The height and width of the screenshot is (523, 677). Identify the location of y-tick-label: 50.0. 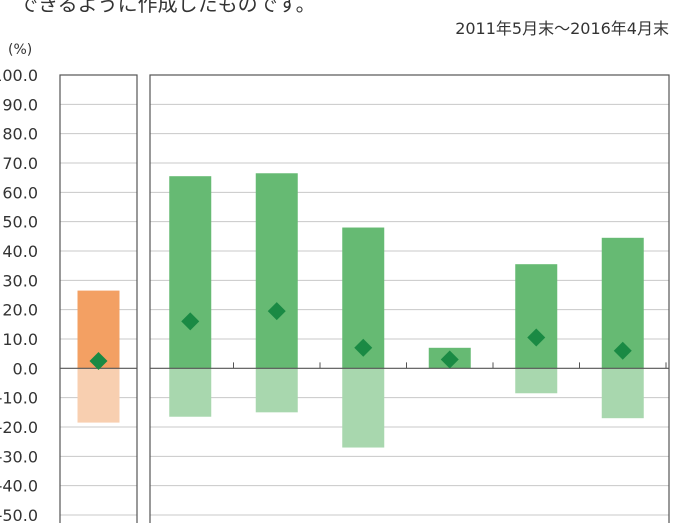
(20, 222).